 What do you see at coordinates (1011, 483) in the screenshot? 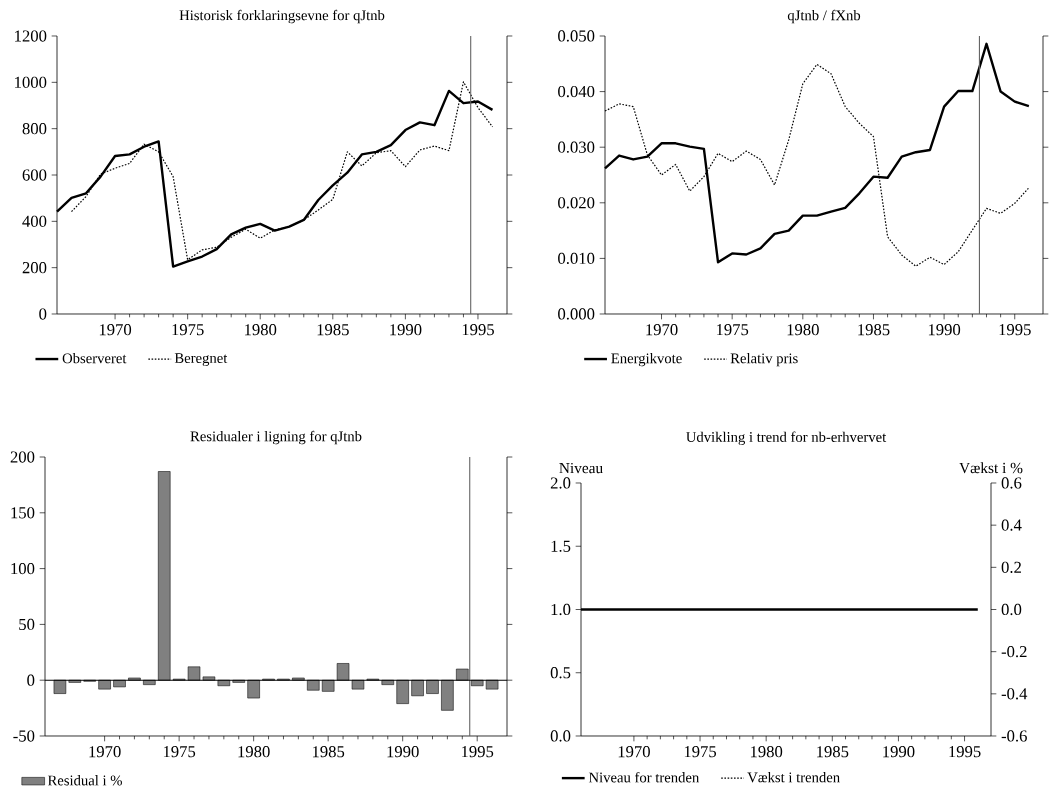
I see `y2-tick-label: 0.6` at bounding box center [1011, 483].